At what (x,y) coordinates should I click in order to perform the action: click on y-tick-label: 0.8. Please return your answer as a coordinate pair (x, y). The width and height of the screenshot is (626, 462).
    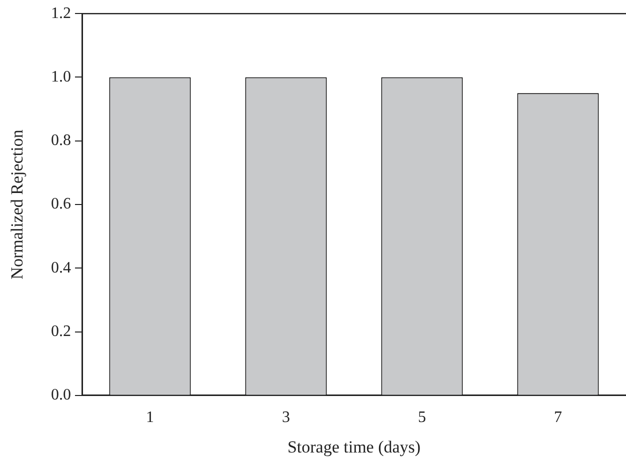
    Looking at the image, I should click on (61, 141).